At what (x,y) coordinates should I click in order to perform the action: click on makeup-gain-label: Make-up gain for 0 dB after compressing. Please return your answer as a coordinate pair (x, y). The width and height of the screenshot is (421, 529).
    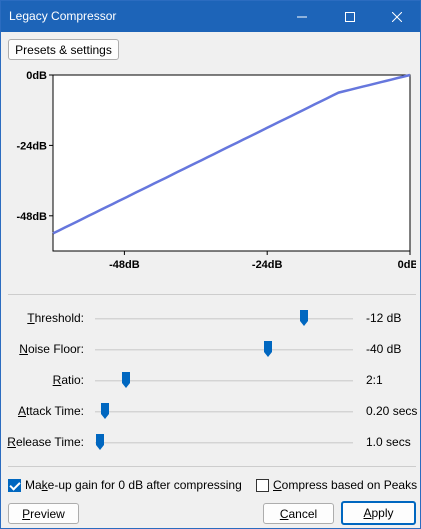
    Looking at the image, I should click on (133, 485).